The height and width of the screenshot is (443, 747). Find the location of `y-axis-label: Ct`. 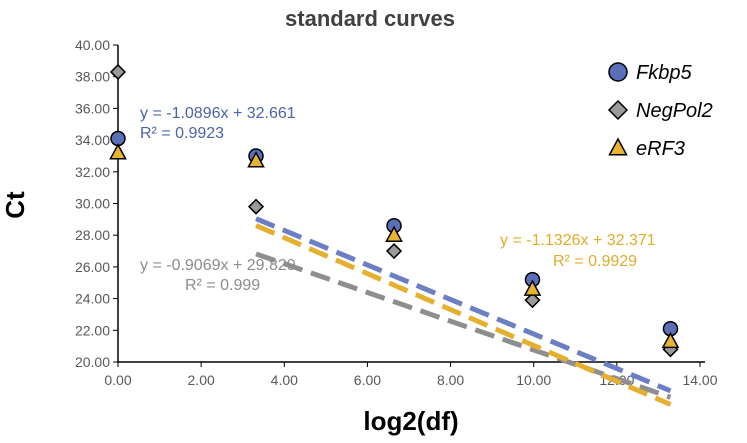

y-axis-label: Ct is located at coordinates (15, 205).